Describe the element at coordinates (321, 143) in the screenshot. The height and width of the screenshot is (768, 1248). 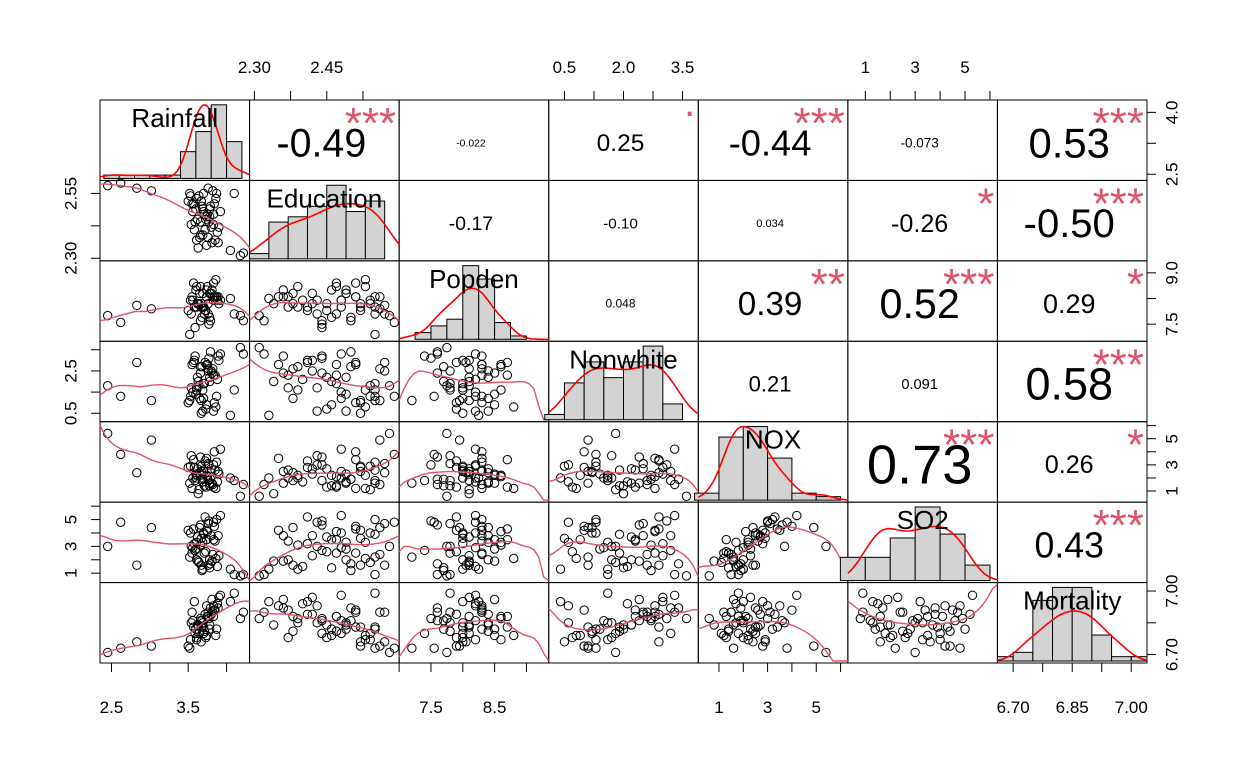
I see `correlation-value: -0.49` at that location.